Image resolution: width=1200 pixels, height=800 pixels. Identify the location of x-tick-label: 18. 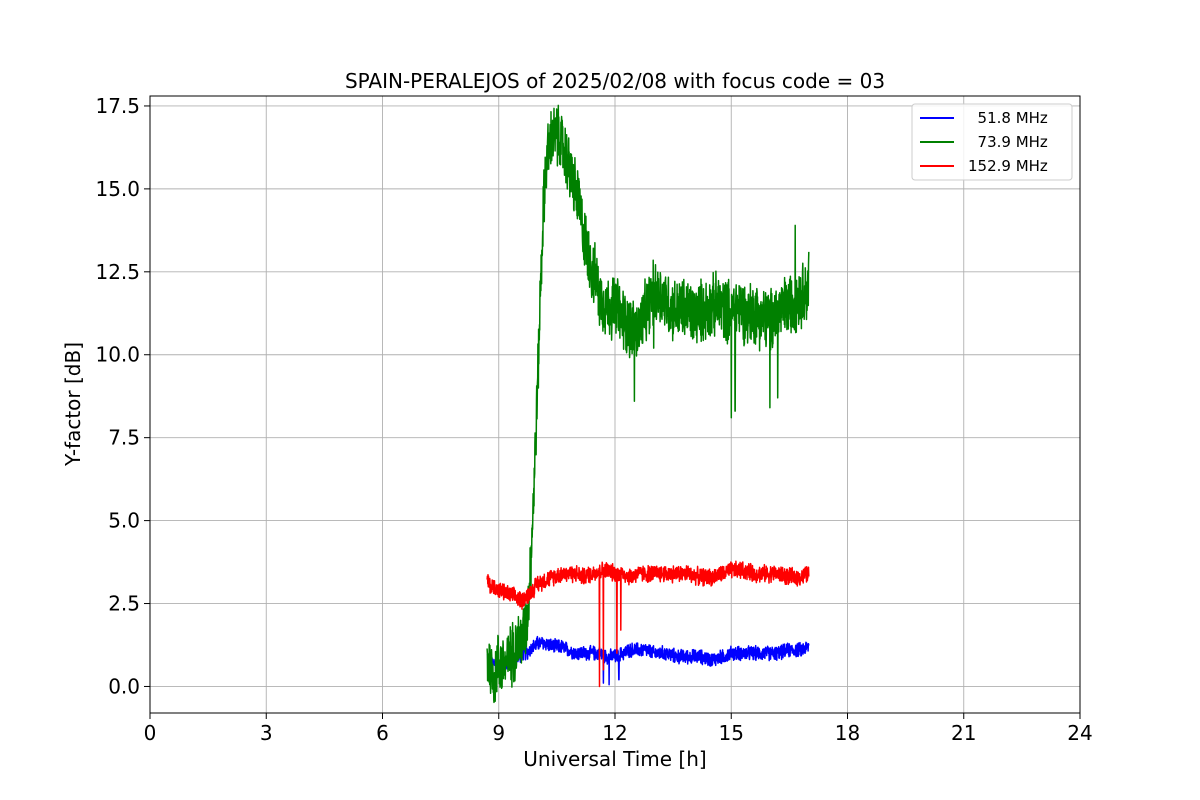
(847, 733).